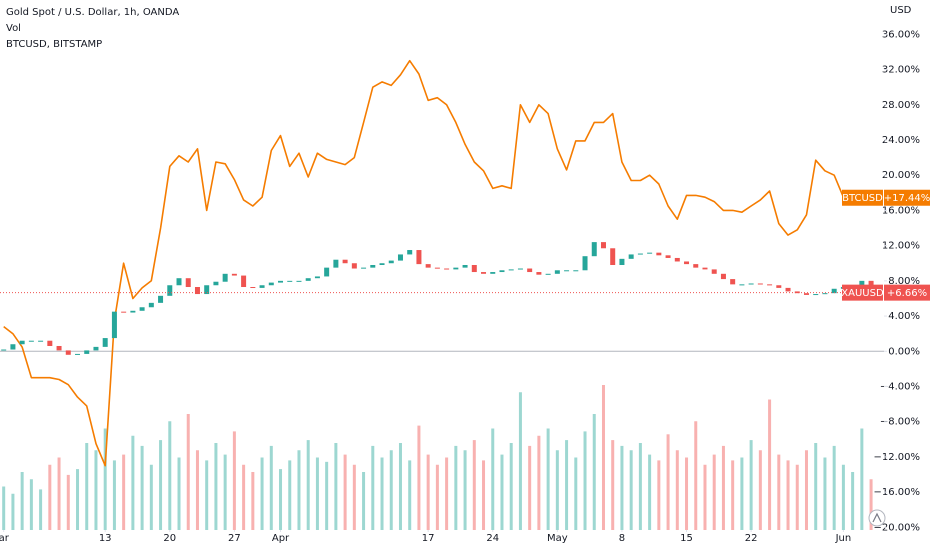 This screenshot has height=550, width=932. I want to click on settings-icon, so click(877, 518).